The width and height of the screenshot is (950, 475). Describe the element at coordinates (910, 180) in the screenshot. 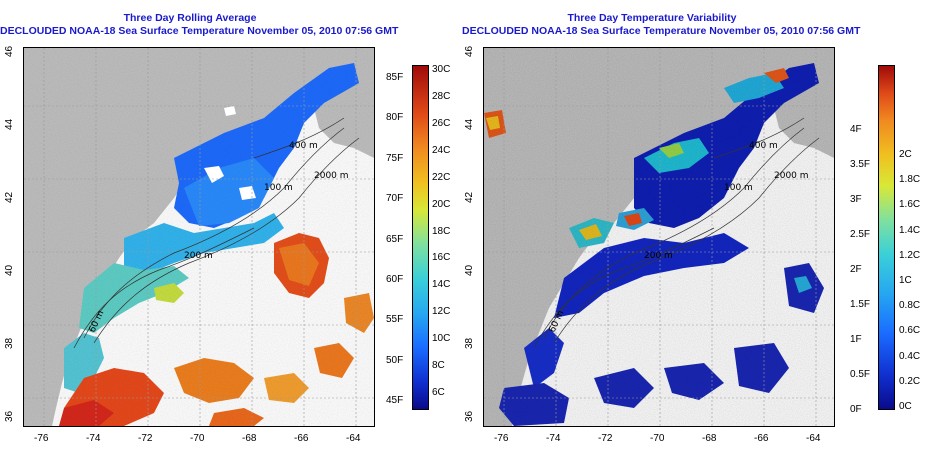

I see `colorbar-celsius-label: 1.8C` at that location.